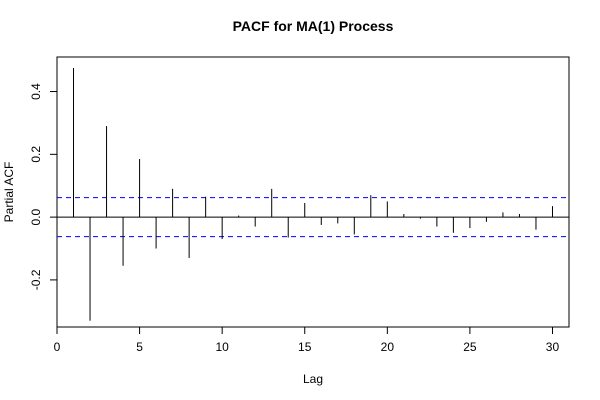 This screenshot has height=400, width=600. Describe the element at coordinates (388, 347) in the screenshot. I see `x-tick-label-20: 20` at that location.